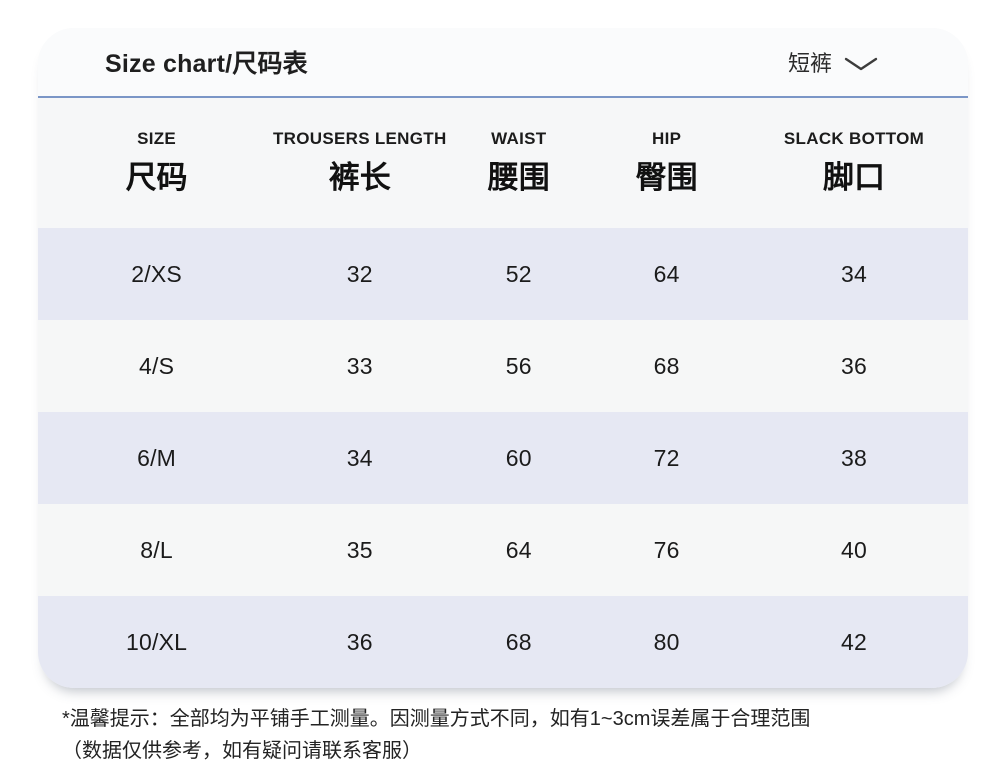 The width and height of the screenshot is (1000, 778). Describe the element at coordinates (503, 642) in the screenshot. I see `table-row: 10/XL 36 68 80 42` at that location.